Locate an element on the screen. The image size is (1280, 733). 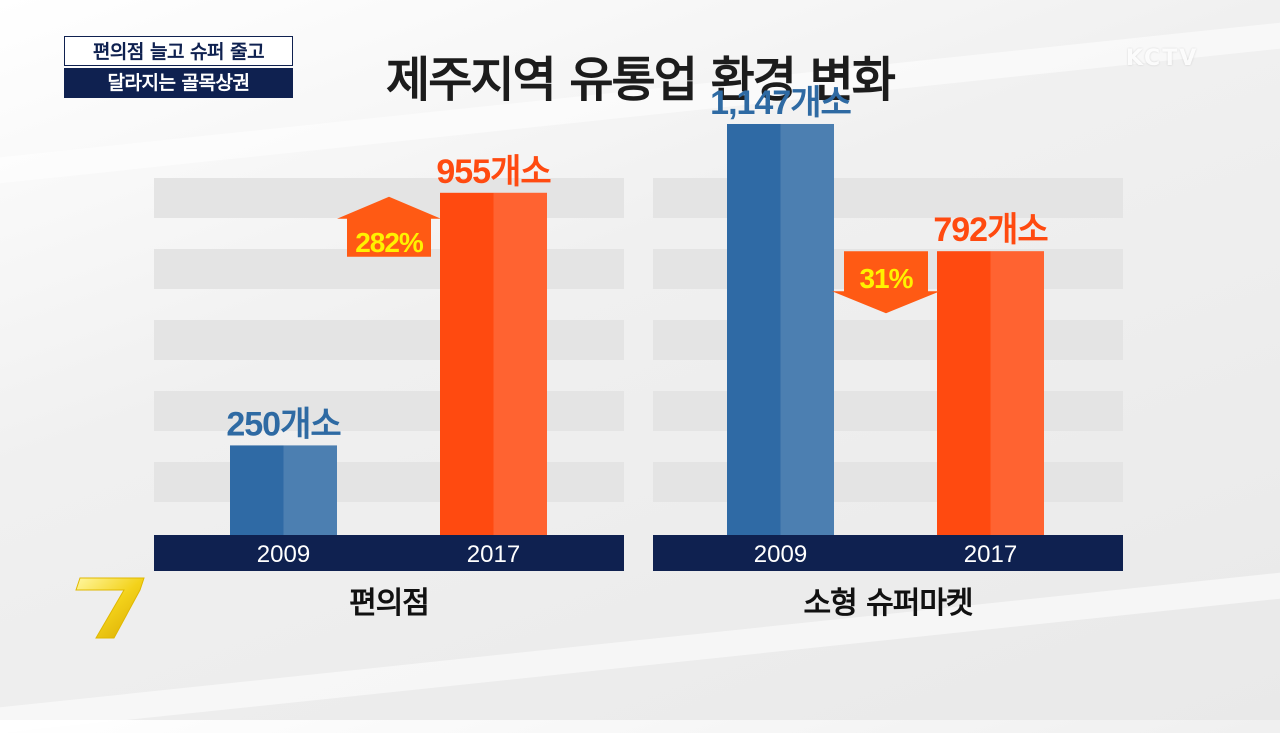
chart-title-convenience-store: 편의점 is located at coordinates (389, 603).